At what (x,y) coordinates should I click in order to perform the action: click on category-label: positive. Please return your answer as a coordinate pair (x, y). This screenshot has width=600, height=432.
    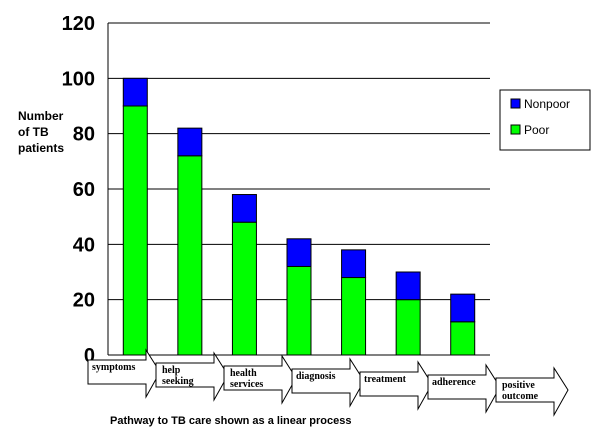
    Looking at the image, I should click on (518, 385).